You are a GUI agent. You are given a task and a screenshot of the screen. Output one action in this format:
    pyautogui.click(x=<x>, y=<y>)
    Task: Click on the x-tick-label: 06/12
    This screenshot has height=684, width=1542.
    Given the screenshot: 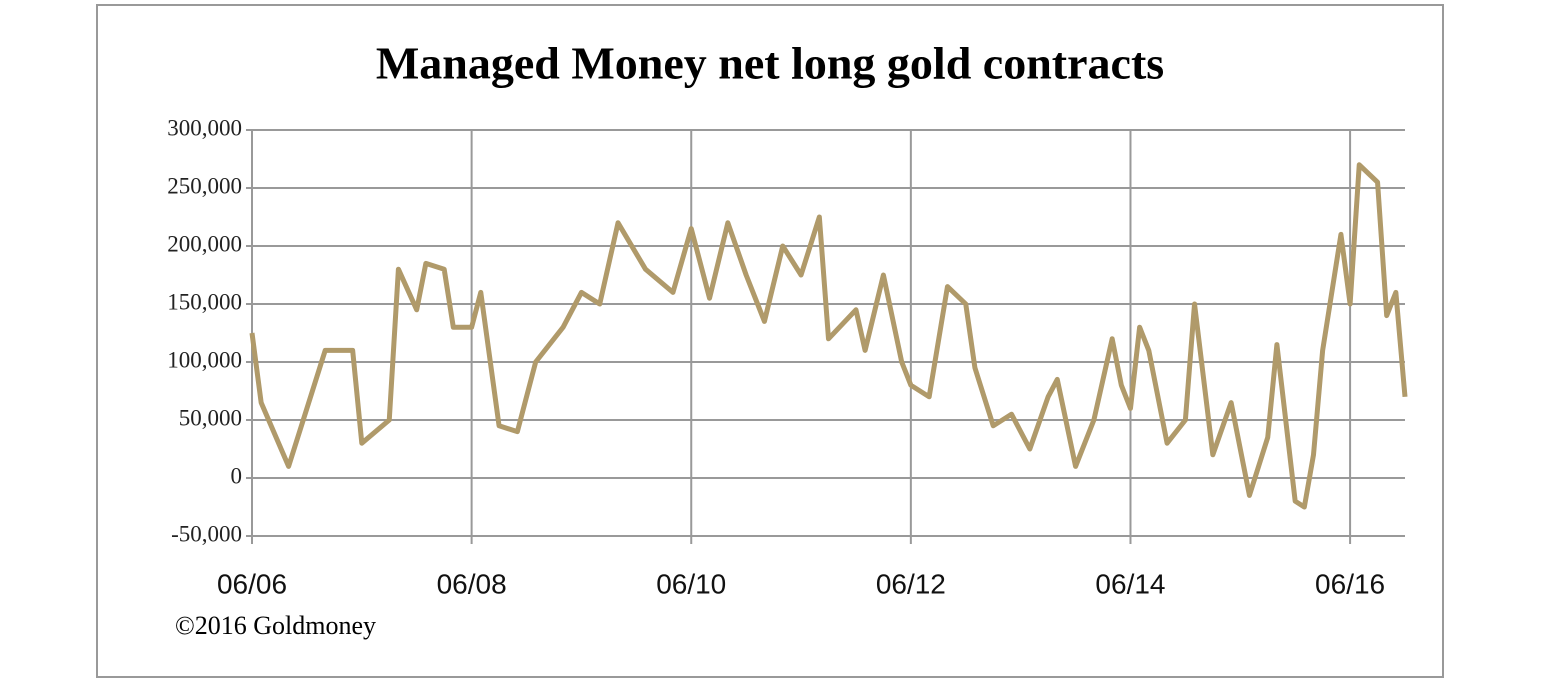 What is the action you would take?
    pyautogui.click(x=911, y=583)
    